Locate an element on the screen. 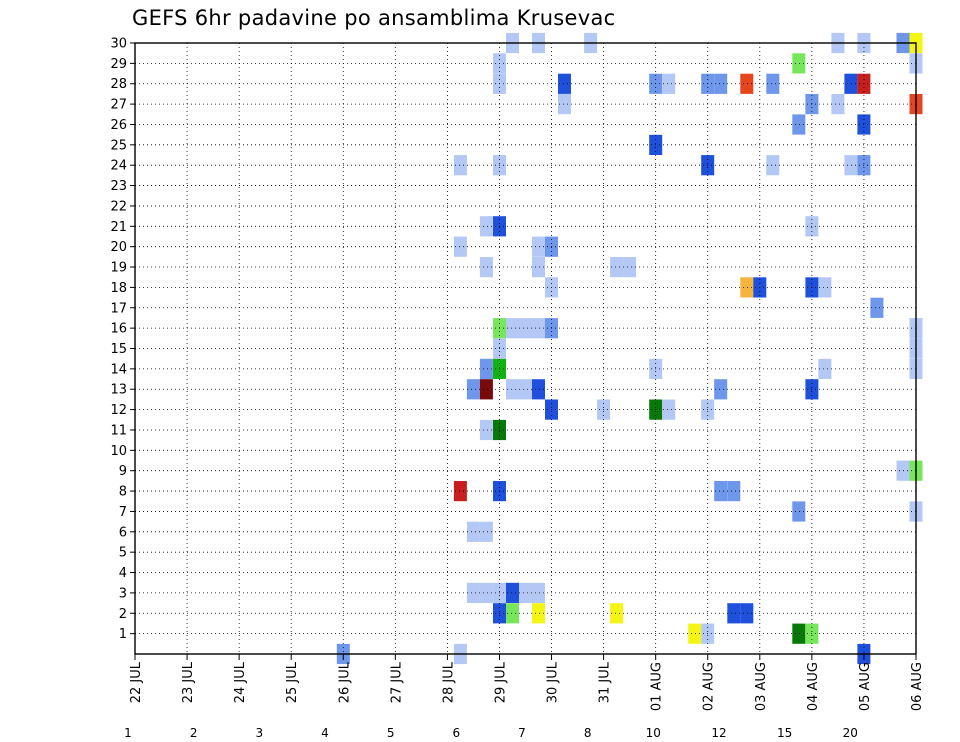 This screenshot has width=960, height=742. x-tick-label: 23 JUL is located at coordinates (188, 682).